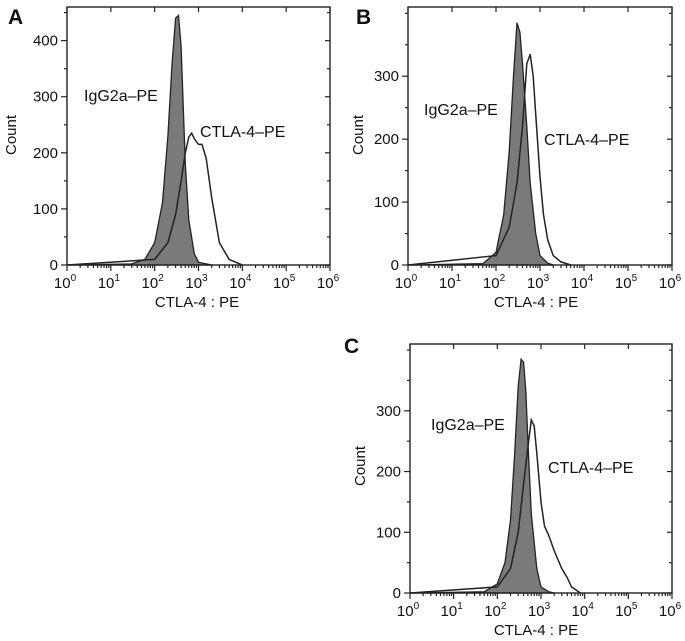 Image resolution: width=685 pixels, height=641 pixels. I want to click on y-tick-label: 400, so click(45, 41).